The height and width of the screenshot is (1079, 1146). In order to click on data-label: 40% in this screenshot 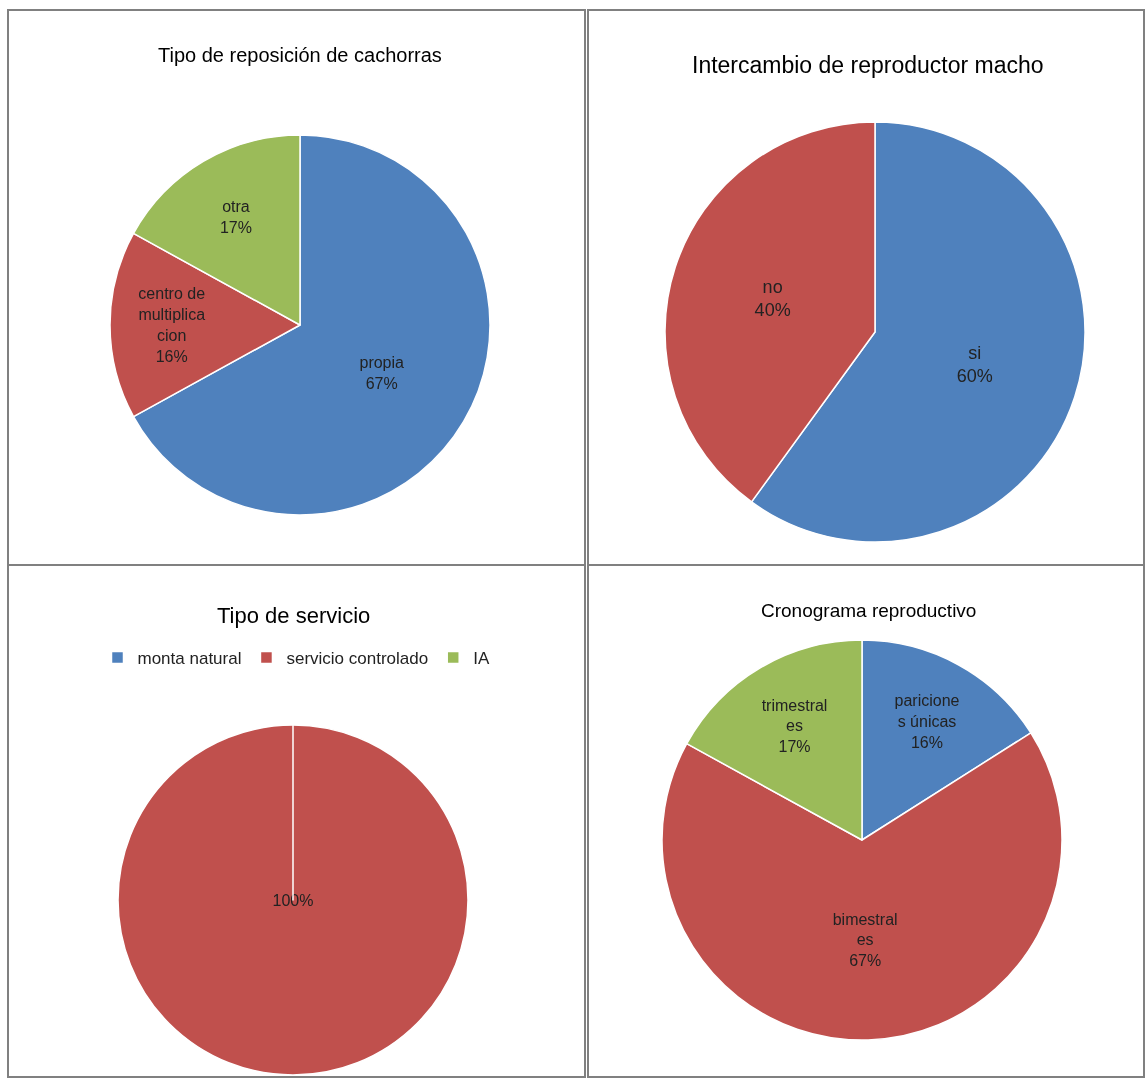, I will do `click(772, 310)`.